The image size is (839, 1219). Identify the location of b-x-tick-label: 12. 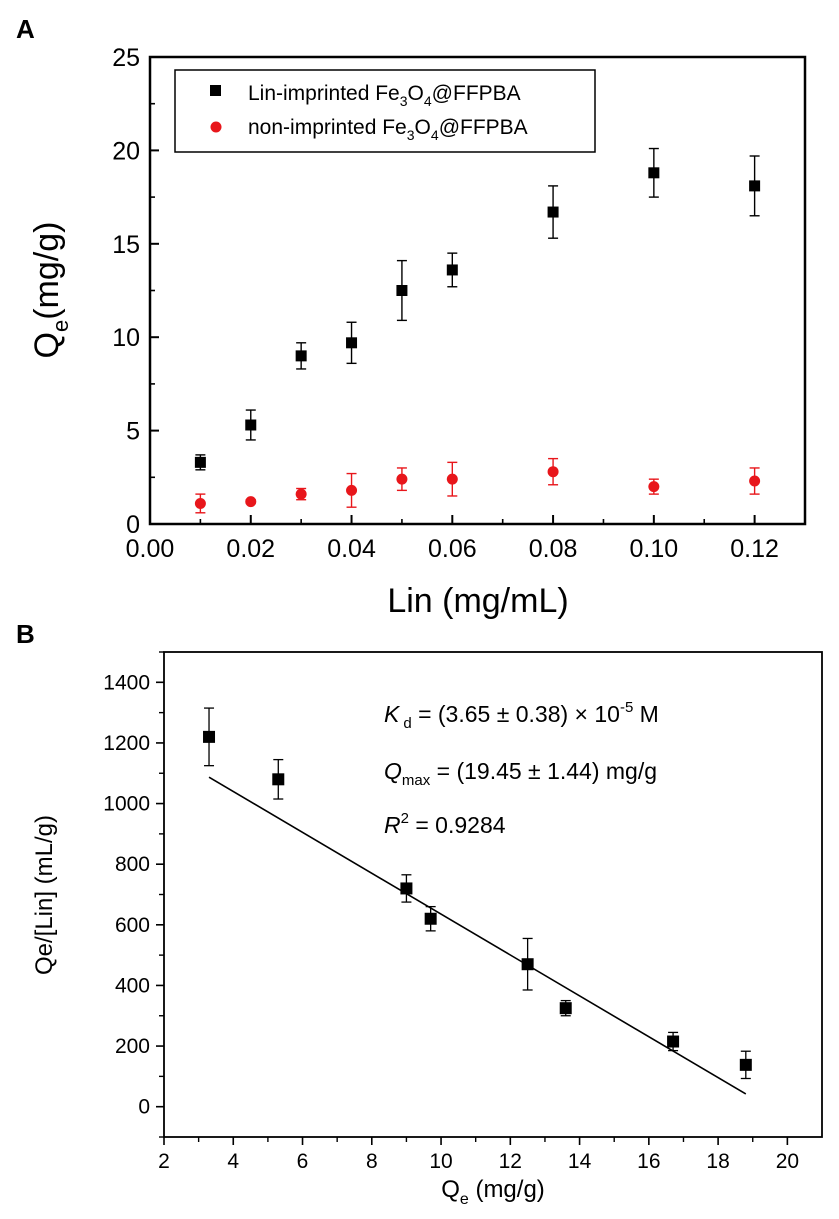
(510, 1161).